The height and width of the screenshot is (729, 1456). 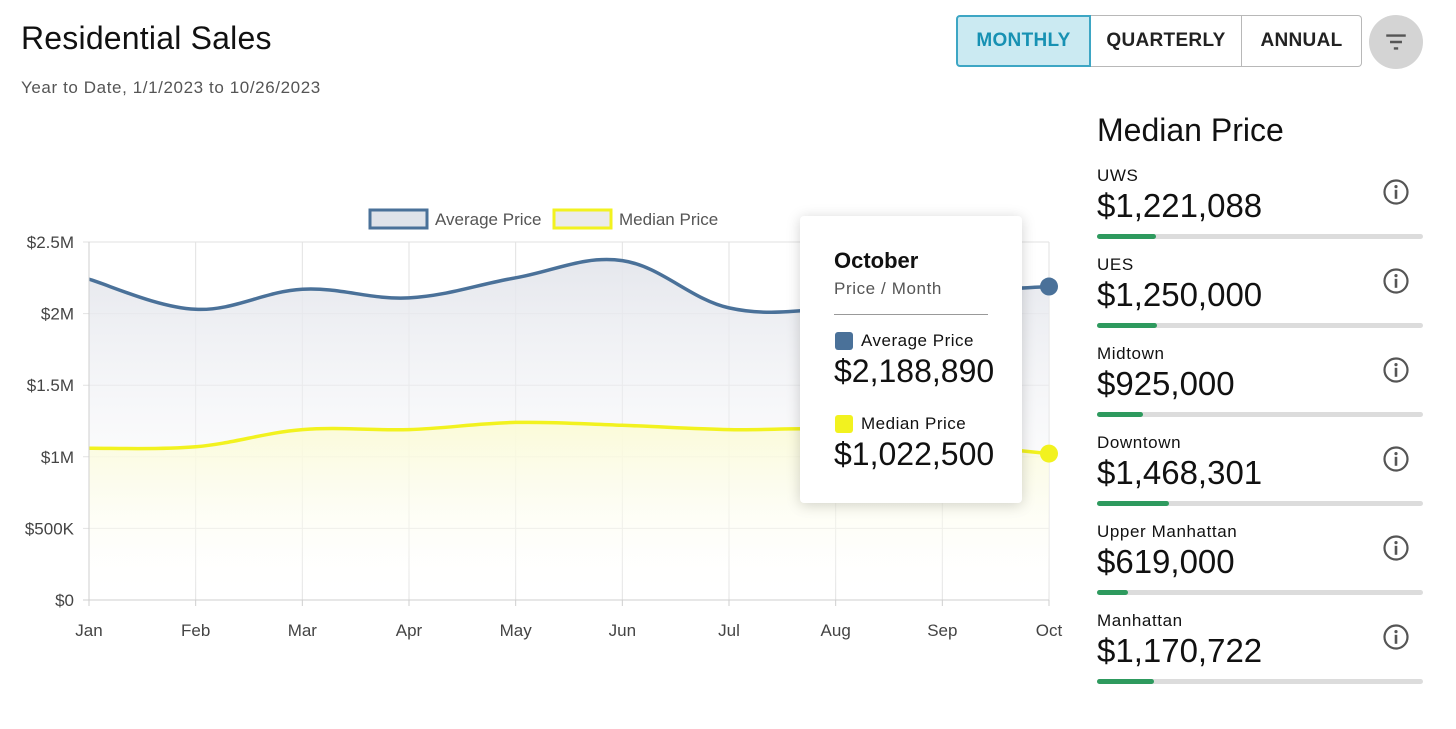 I want to click on tooltip-month: October, so click(x=876, y=260).